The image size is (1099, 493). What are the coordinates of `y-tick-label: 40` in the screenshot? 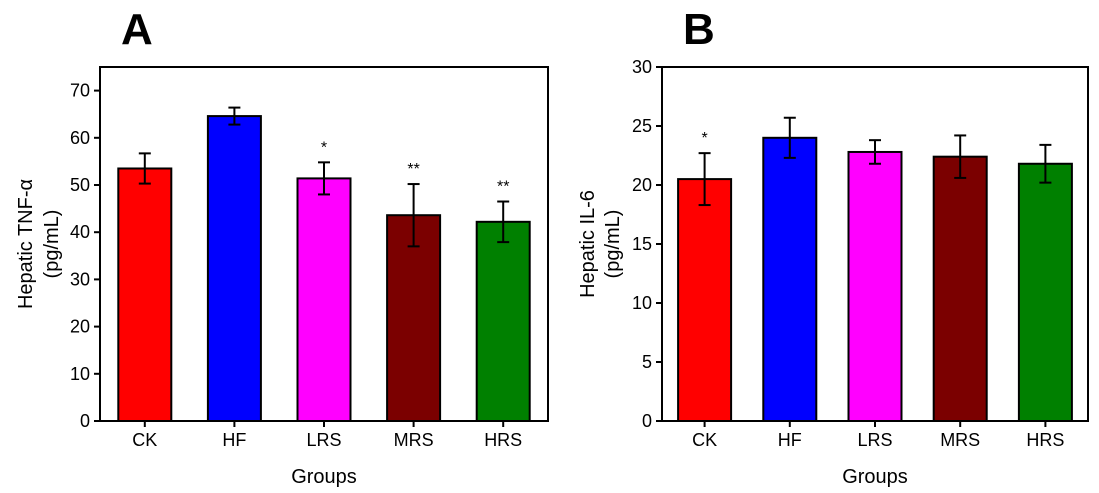 It's located at (80, 232).